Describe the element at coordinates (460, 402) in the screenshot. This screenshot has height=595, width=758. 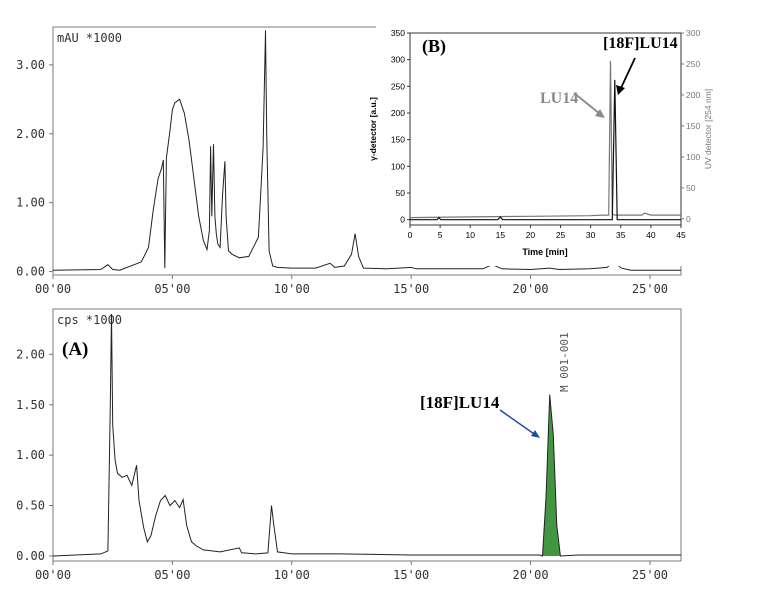
I see `radio-peak-annotation: [18F]LU14` at that location.